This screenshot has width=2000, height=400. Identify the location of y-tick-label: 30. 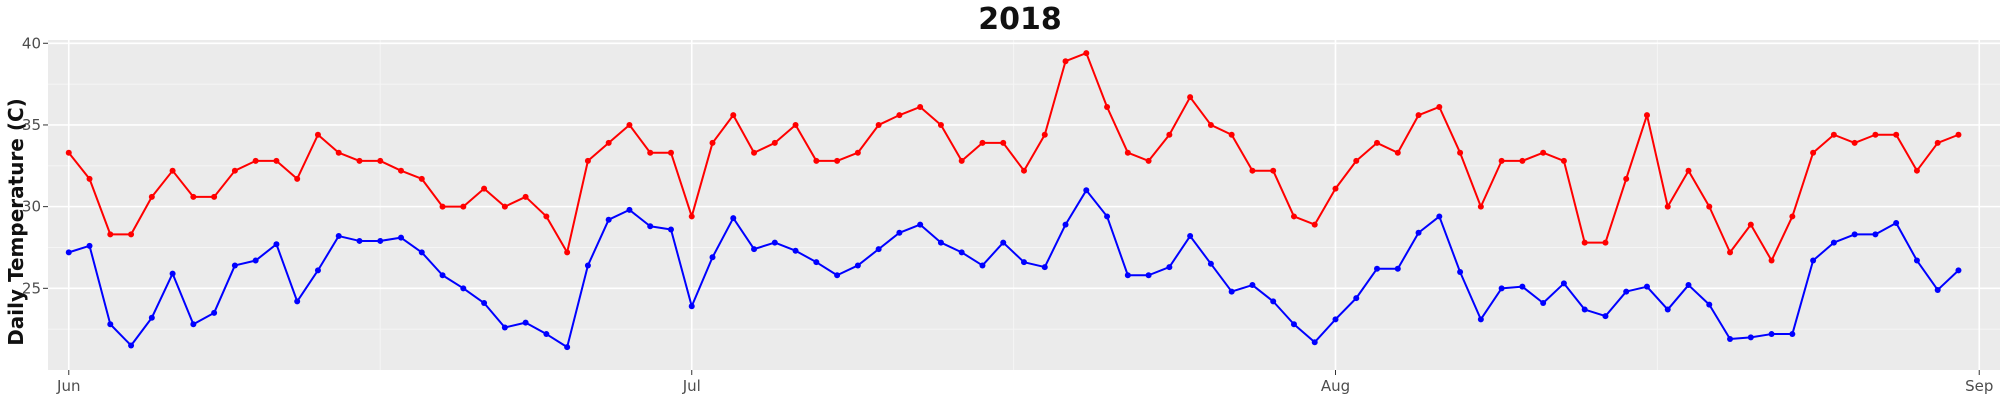
(31, 207).